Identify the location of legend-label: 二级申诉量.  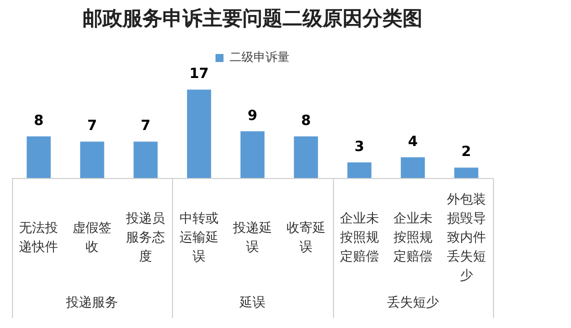
(260, 57).